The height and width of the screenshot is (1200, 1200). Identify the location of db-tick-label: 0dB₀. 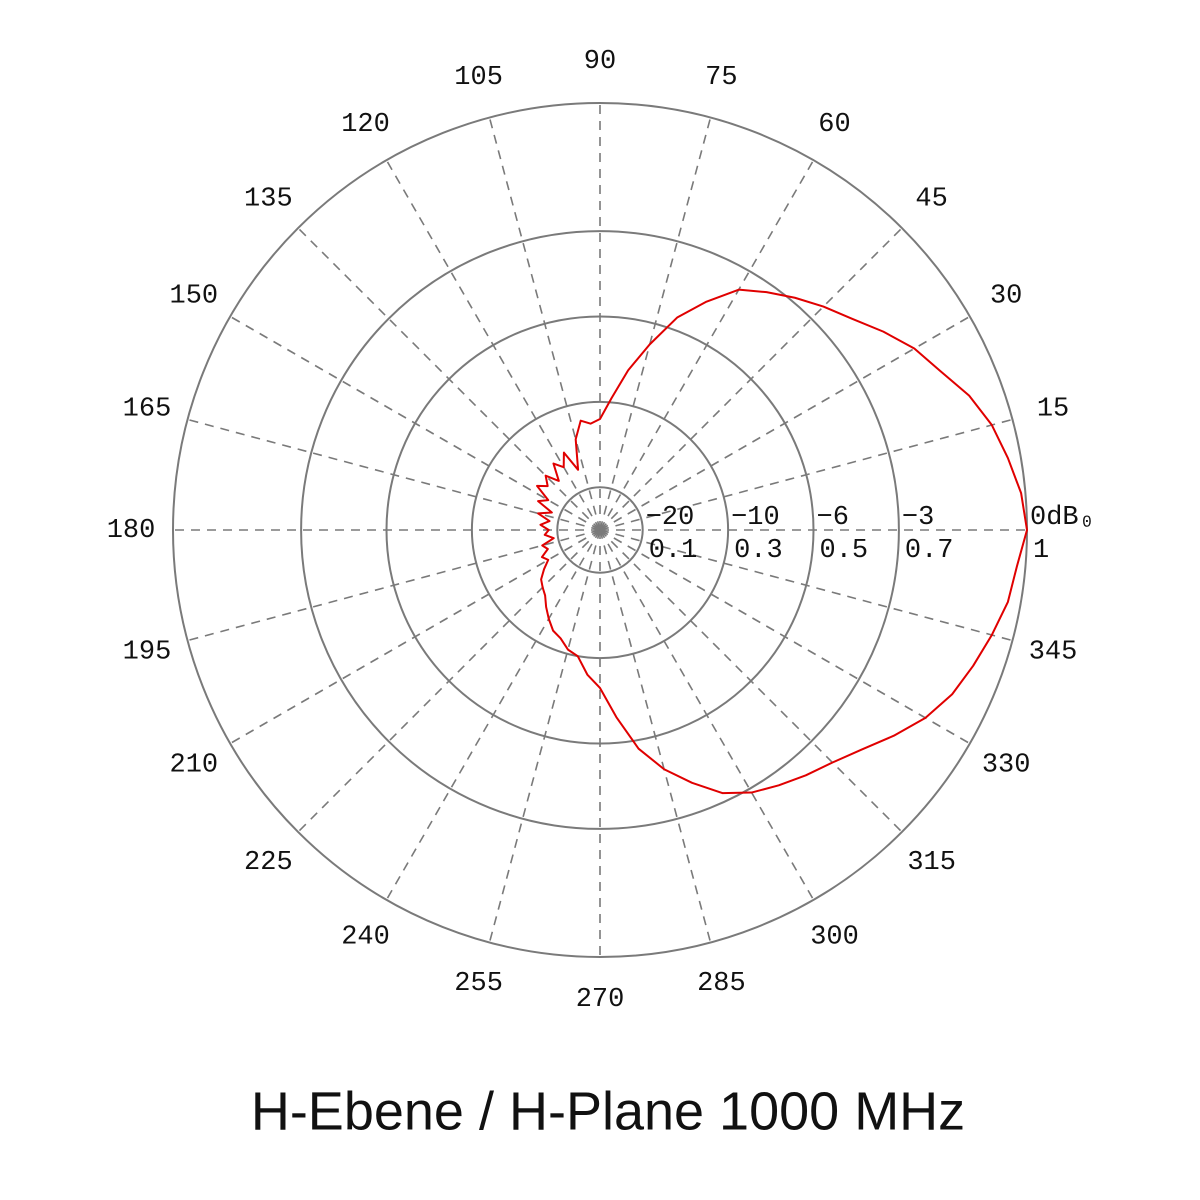
(1062, 518).